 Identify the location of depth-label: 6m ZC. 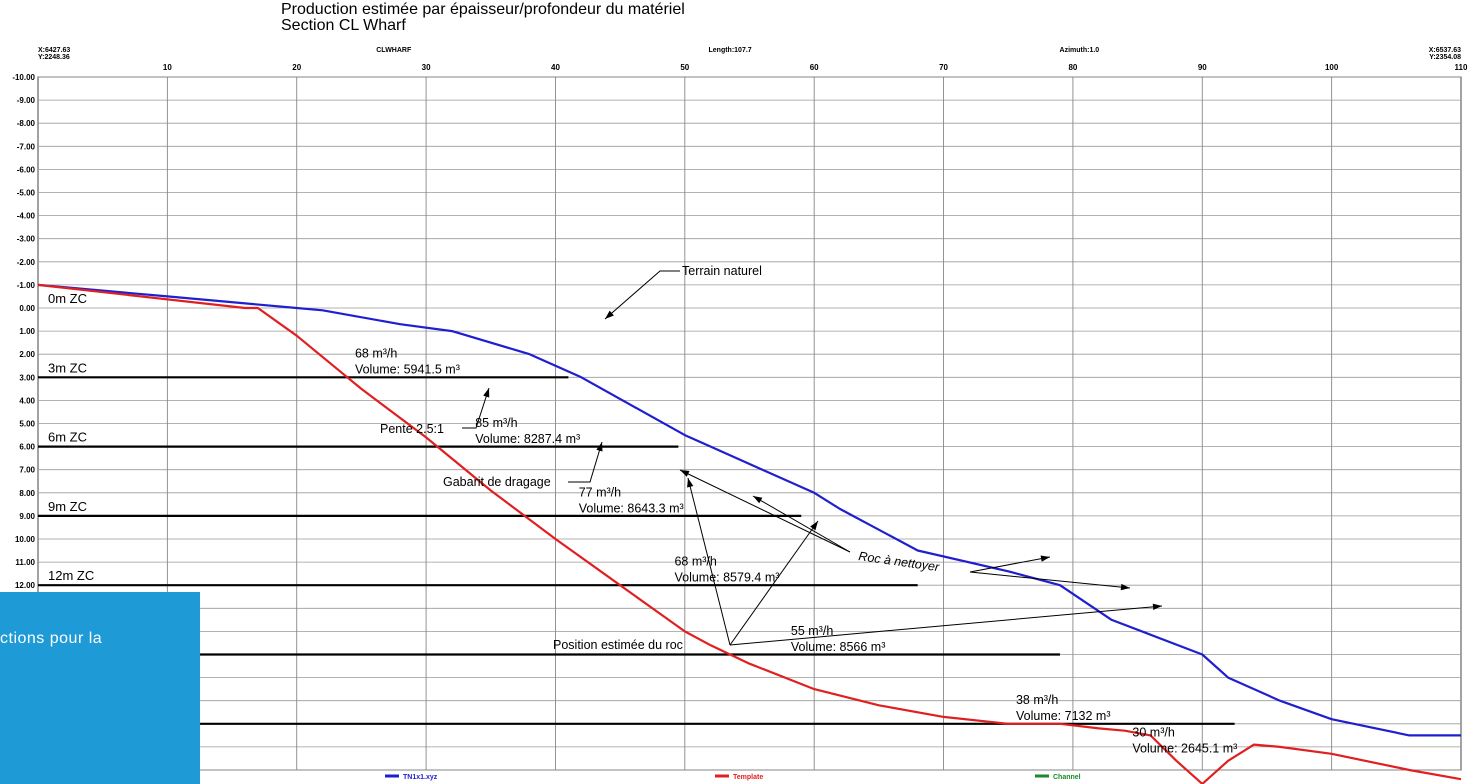
(67, 437).